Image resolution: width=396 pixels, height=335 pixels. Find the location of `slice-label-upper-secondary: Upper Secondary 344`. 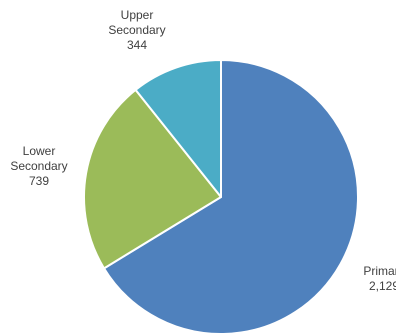

slice-label-upper-secondary: Upper Secondary 344 is located at coordinates (137, 30).